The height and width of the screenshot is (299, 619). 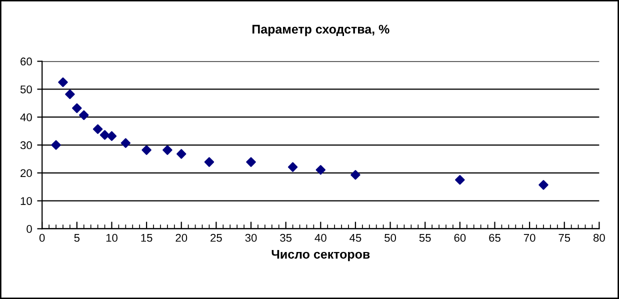 What do you see at coordinates (26, 201) in the screenshot?
I see `y-tick-label: 10` at bounding box center [26, 201].